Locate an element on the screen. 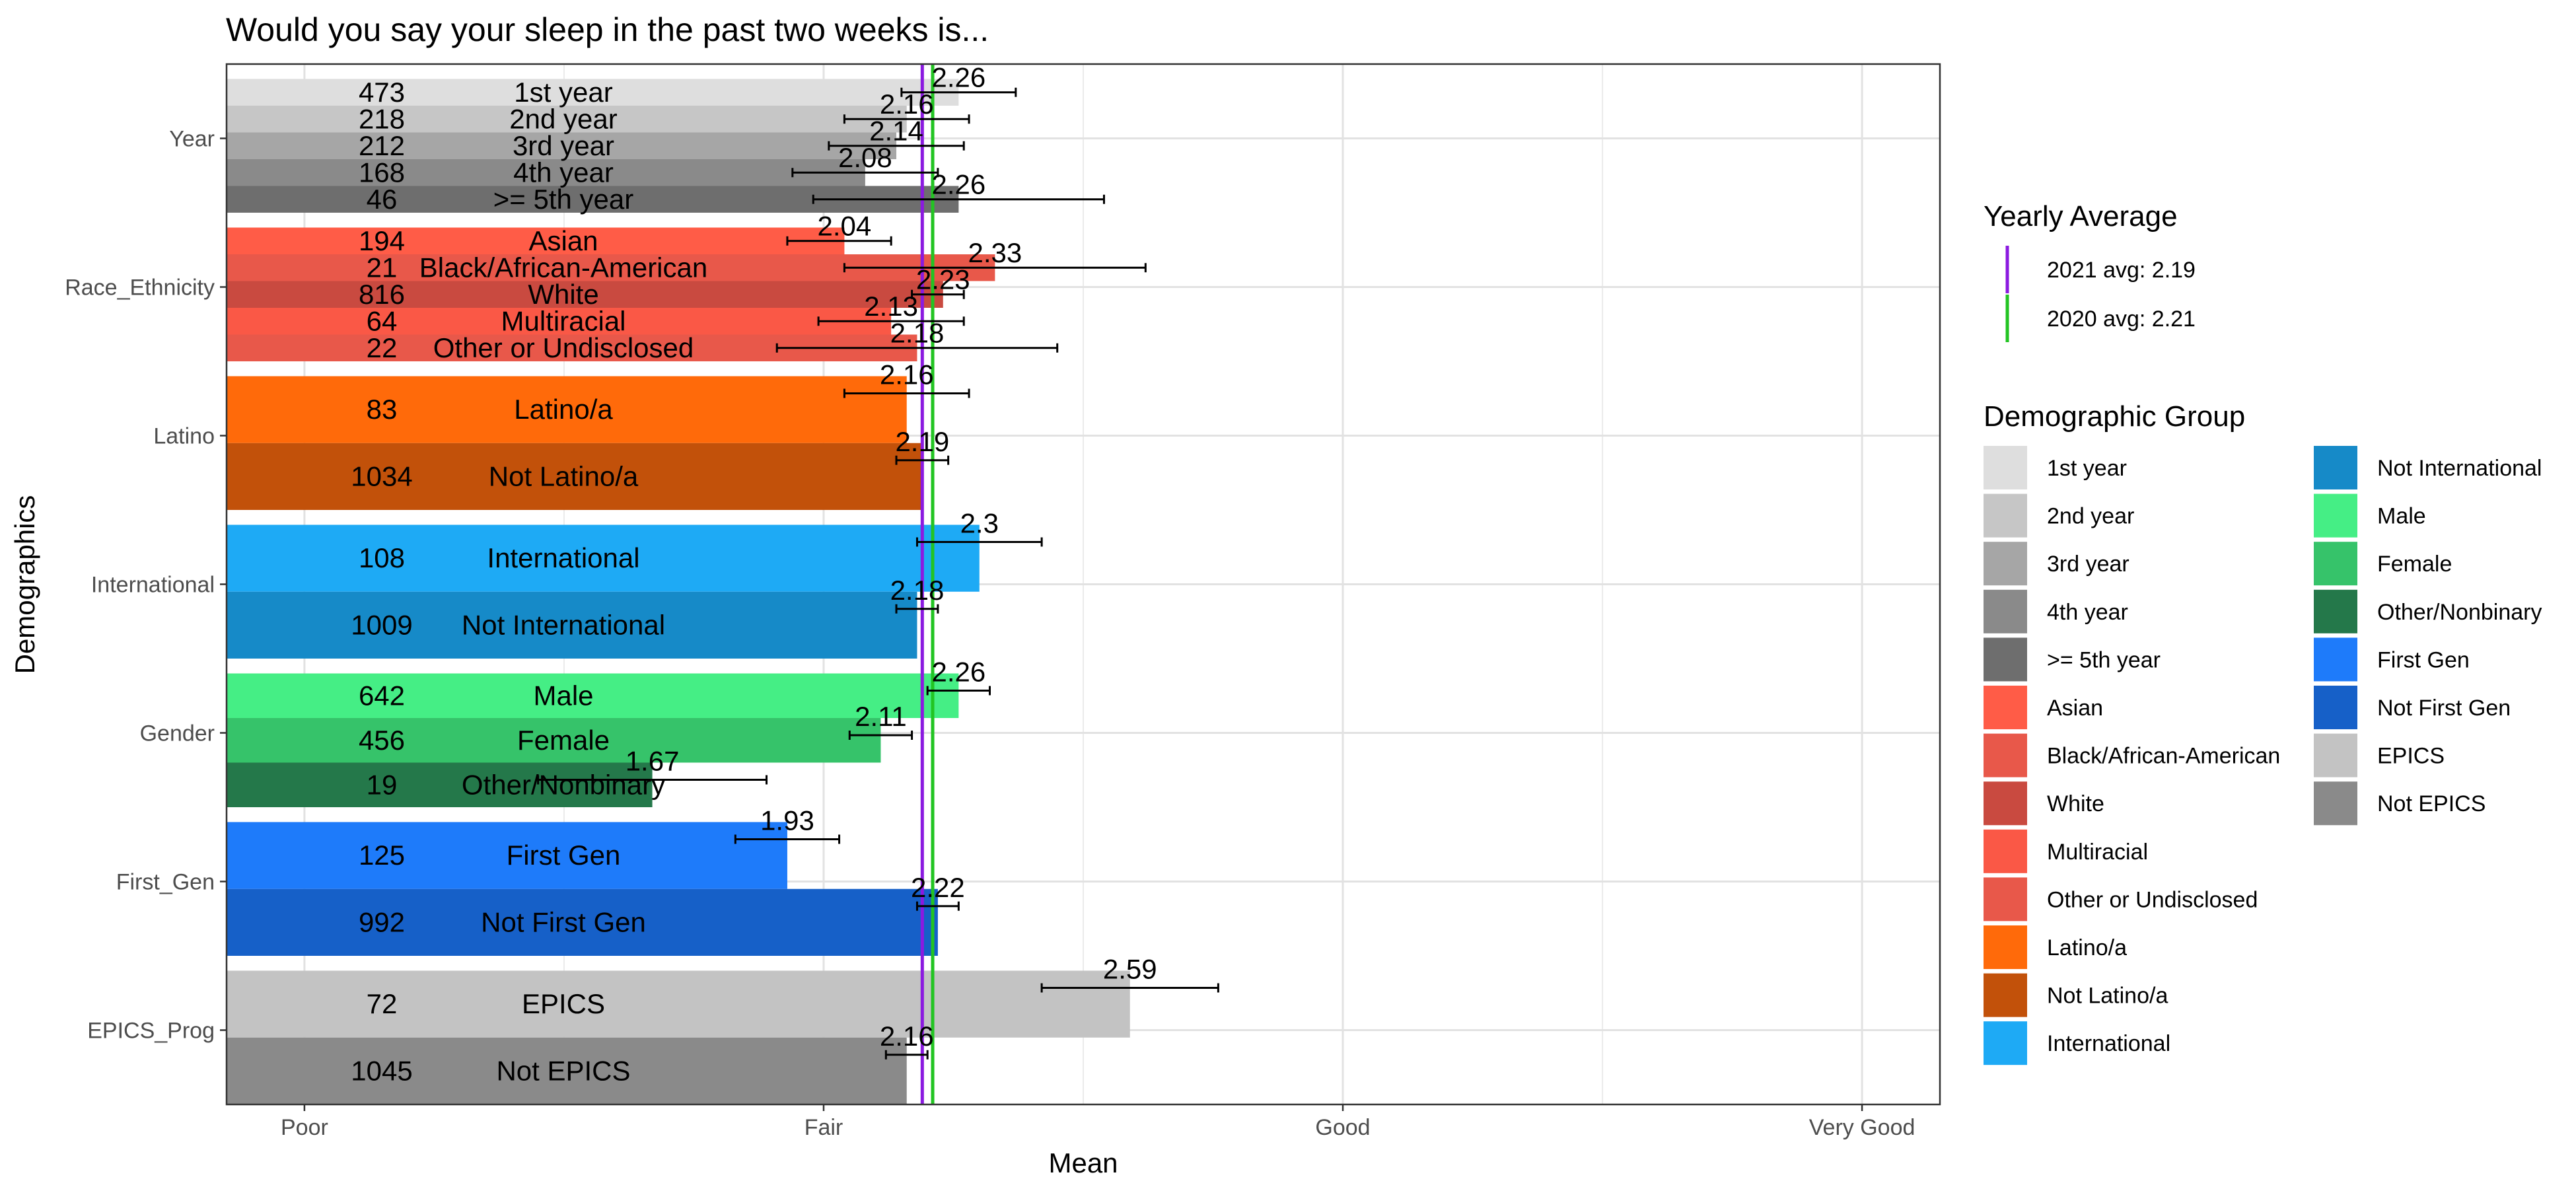  bar-count-label: 168 is located at coordinates (382, 172).